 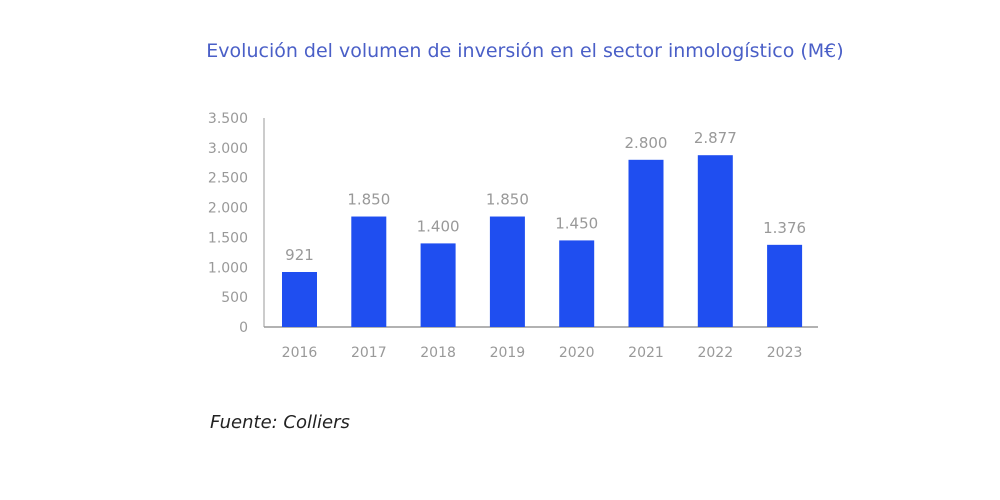 What do you see at coordinates (438, 226) in the screenshot?
I see `data-label: 1.400` at bounding box center [438, 226].